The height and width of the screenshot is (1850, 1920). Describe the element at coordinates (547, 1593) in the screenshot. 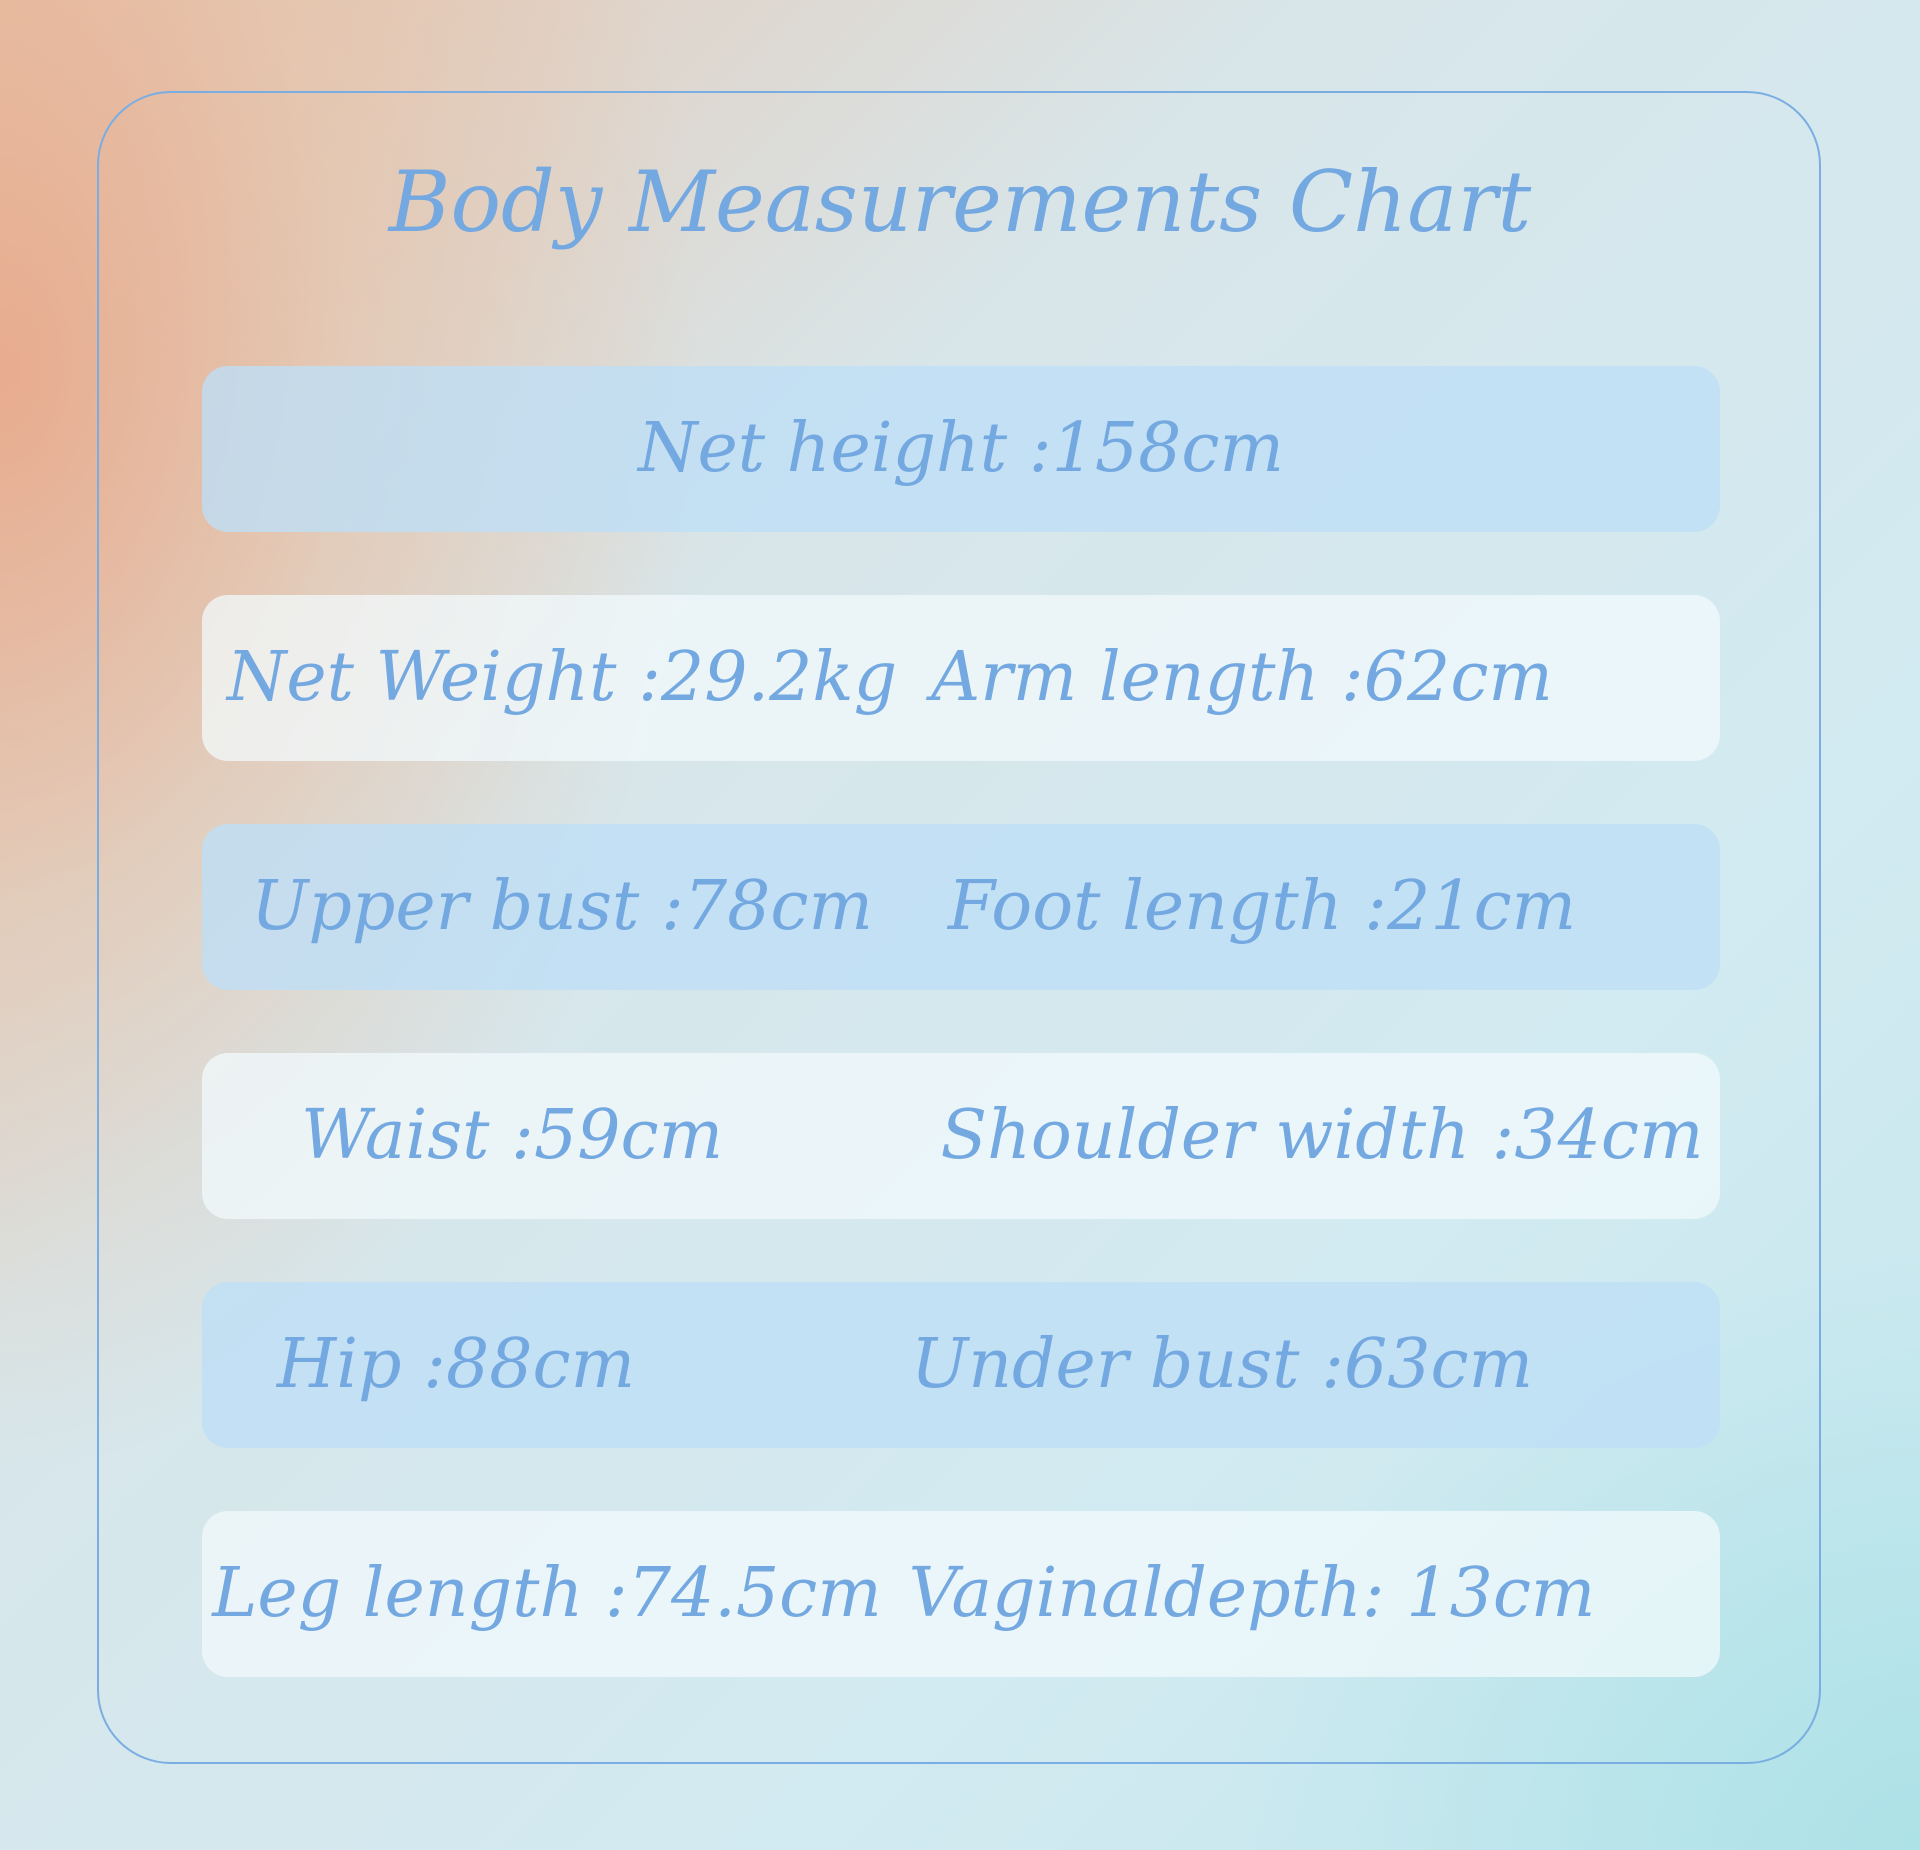

I see `leg-length: Leg length :74.5cm` at that location.